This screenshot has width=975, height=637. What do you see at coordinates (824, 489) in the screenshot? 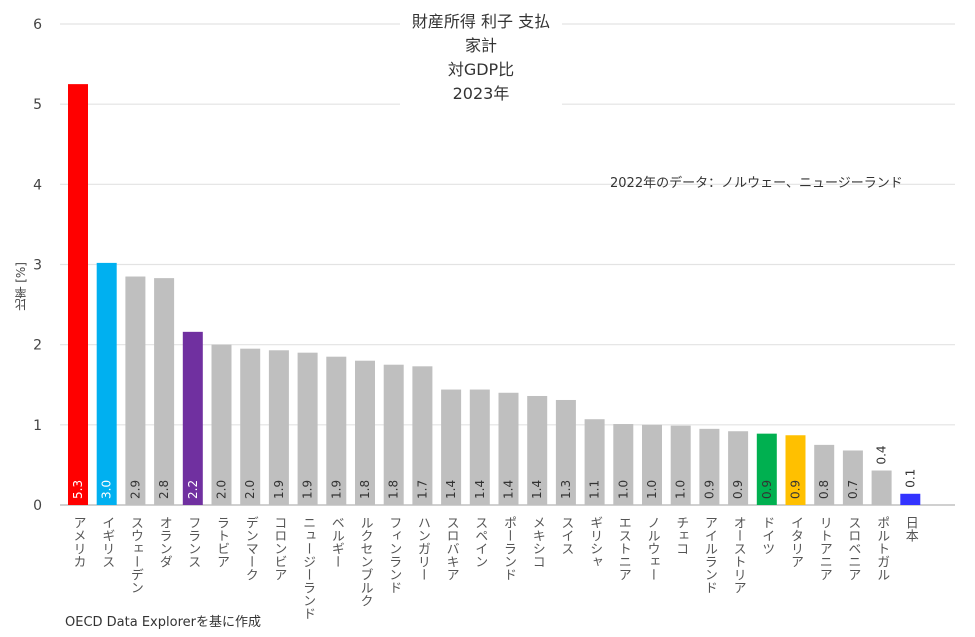
I see `data-label: 0.8` at bounding box center [824, 489].